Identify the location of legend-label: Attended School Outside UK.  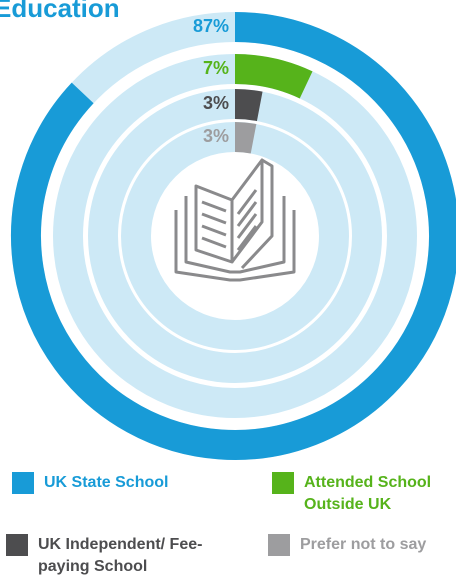
(368, 493).